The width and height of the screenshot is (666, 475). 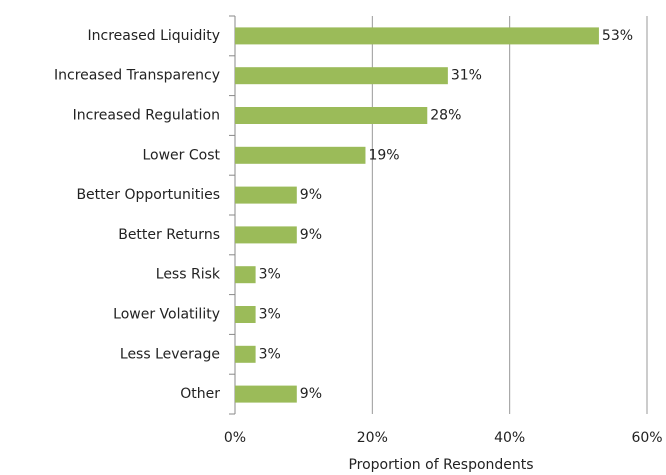 What do you see at coordinates (372, 438) in the screenshot?
I see `x-tick-label: 20%` at bounding box center [372, 438].